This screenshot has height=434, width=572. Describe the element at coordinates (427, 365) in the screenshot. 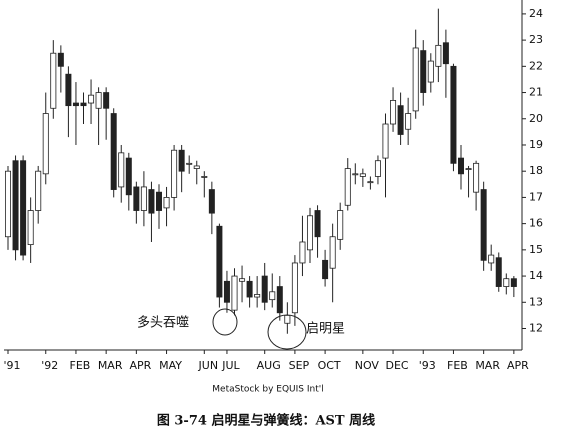

I see `x-tick-label: '93` at that location.